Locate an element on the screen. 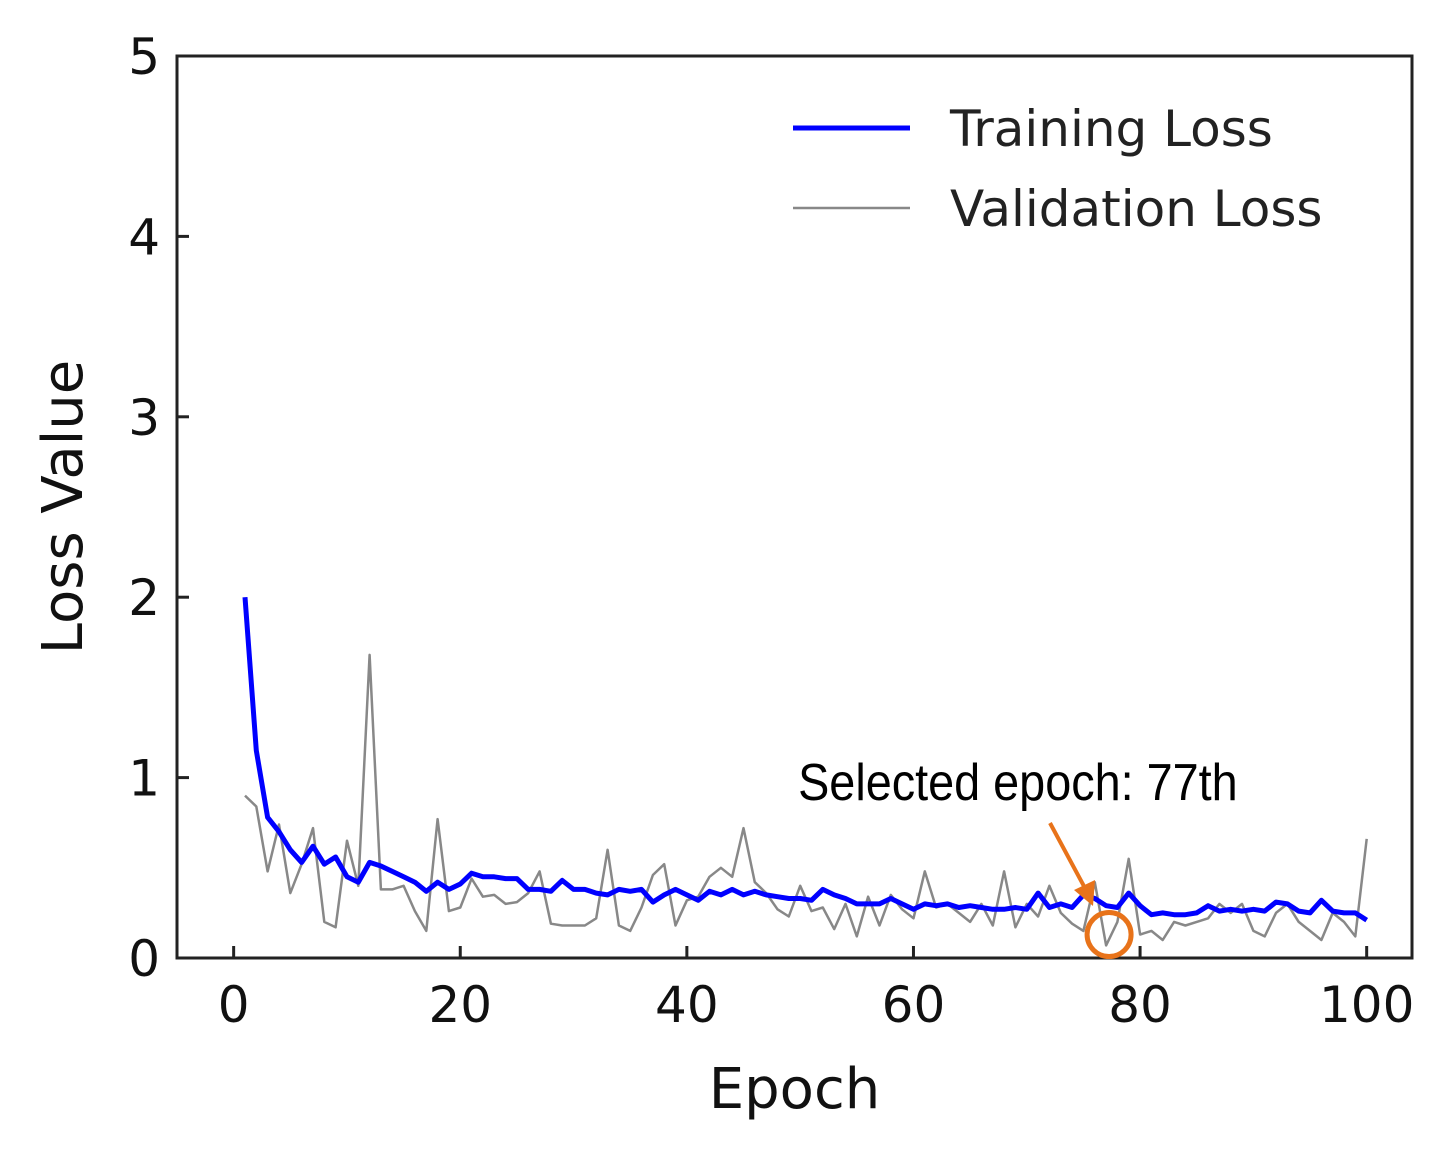 This screenshot has width=1450, height=1152. x-tick-label: 80 is located at coordinates (1140, 1005).